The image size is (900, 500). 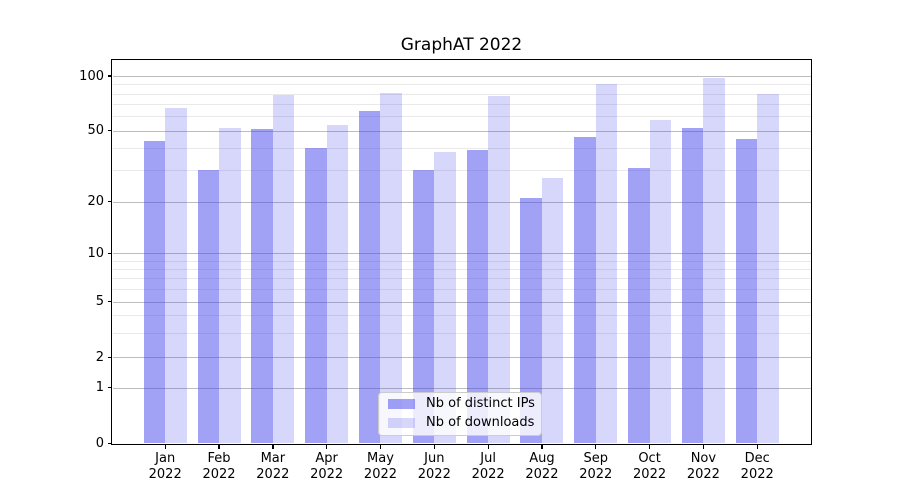 I want to click on x-tick-label: Nov 2022, so click(x=703, y=466).